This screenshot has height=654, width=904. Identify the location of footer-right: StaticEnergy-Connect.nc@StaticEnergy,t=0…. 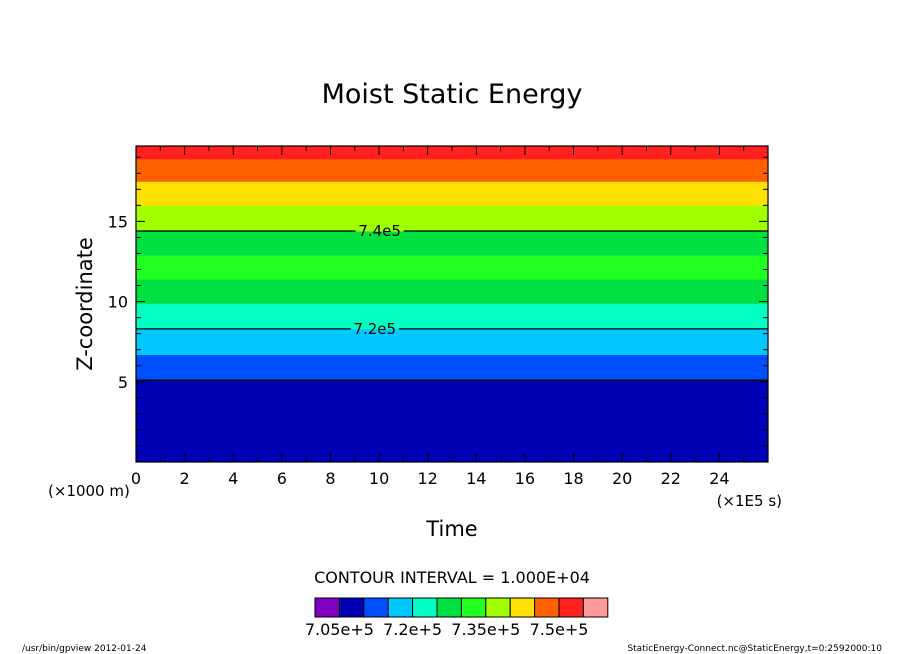
(754, 649).